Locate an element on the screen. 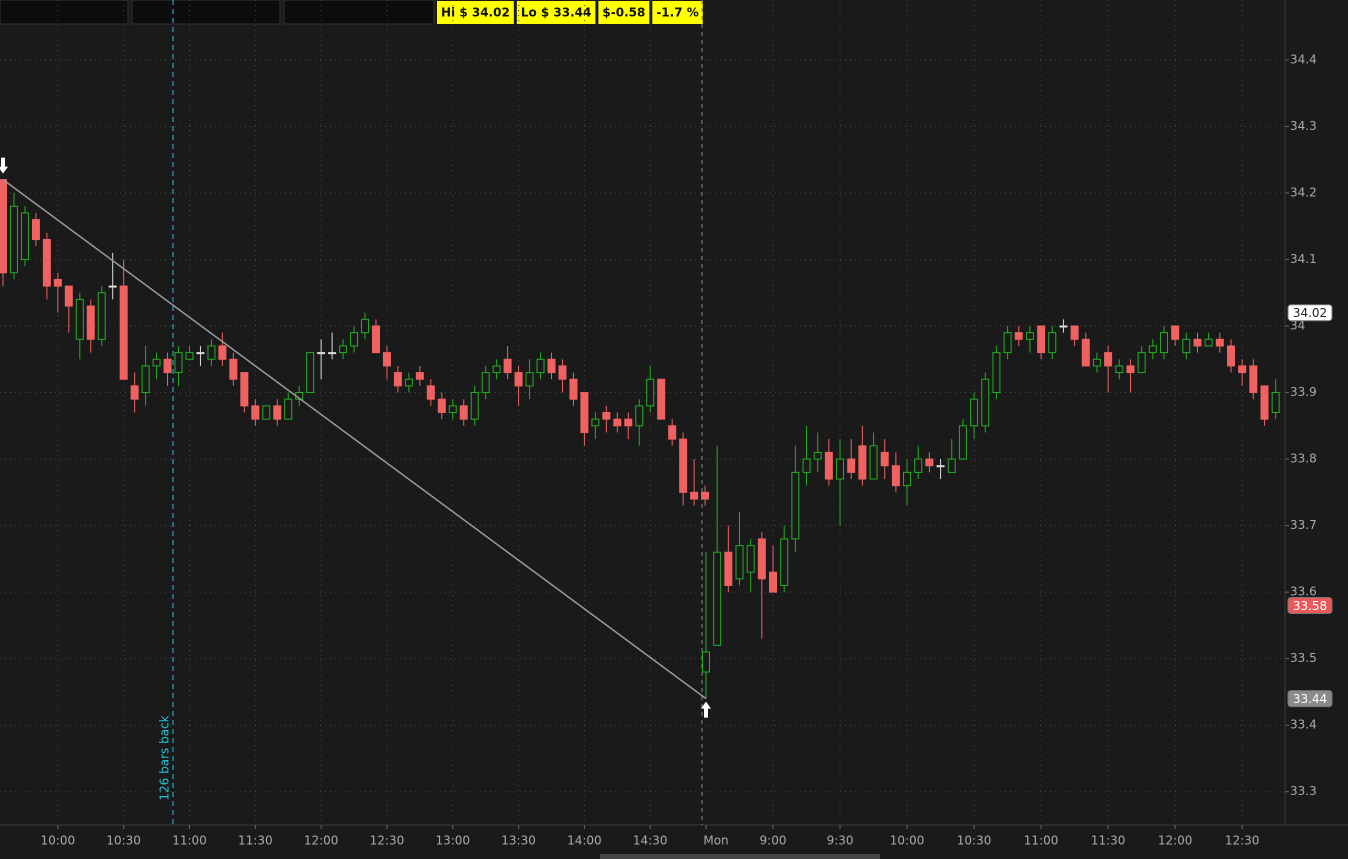 The height and width of the screenshot is (859, 1348). y-tick-label: 33.7 is located at coordinates (1303, 525).